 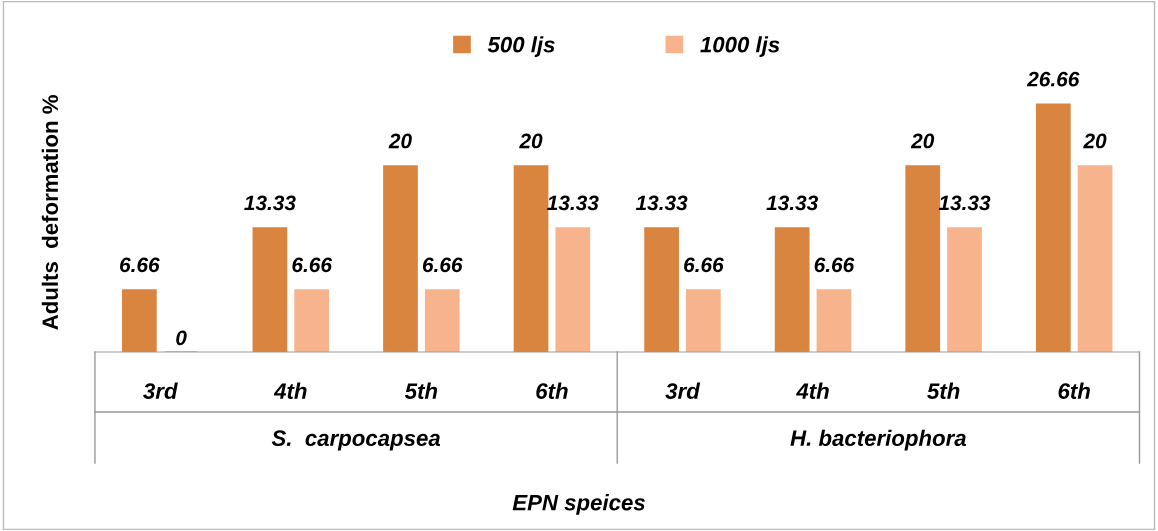 What do you see at coordinates (356, 440) in the screenshot?
I see `text: S. carpocapsea` at bounding box center [356, 440].